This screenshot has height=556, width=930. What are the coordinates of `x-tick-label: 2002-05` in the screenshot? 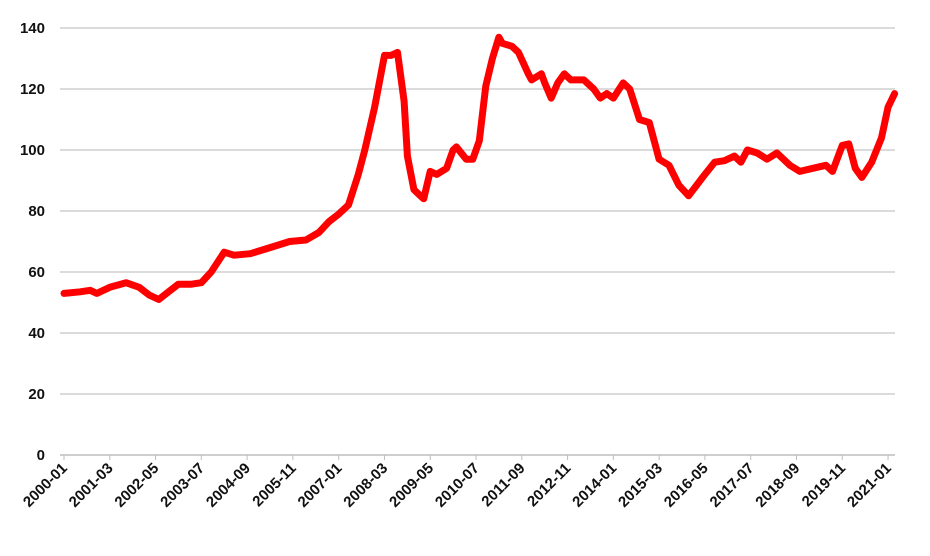 It's located at (136, 485).